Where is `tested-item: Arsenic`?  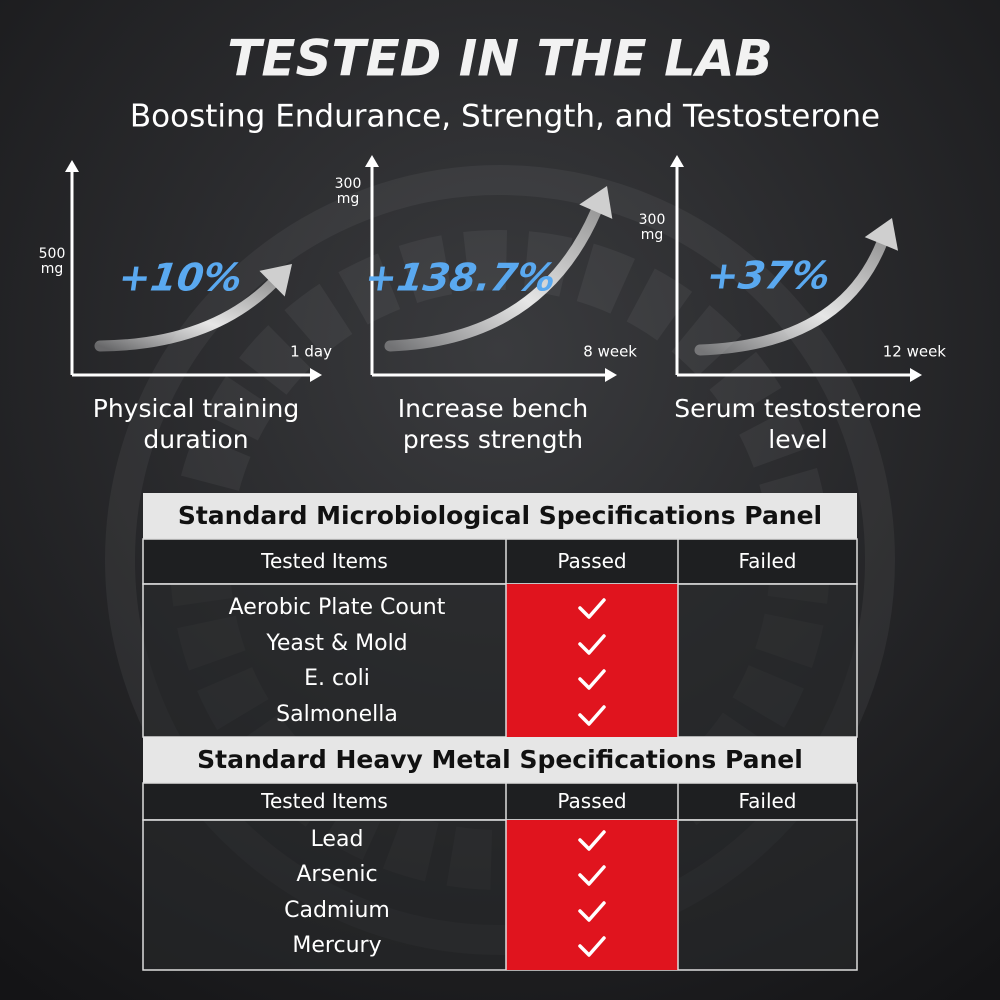
tested-item: Arsenic is located at coordinates (336, 874).